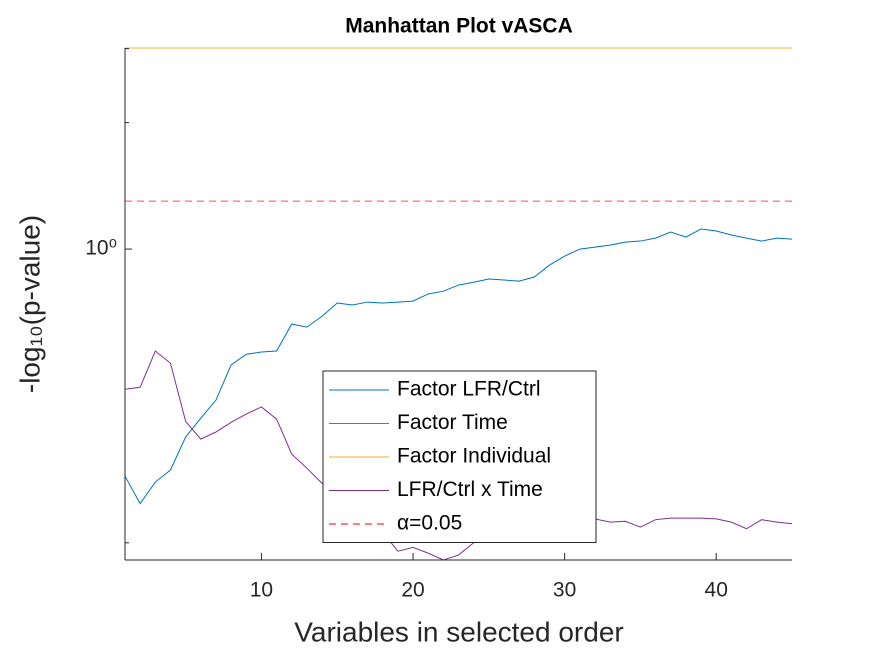 The image size is (875, 656). I want to click on y-tick-label: 10⁰, so click(101, 248).